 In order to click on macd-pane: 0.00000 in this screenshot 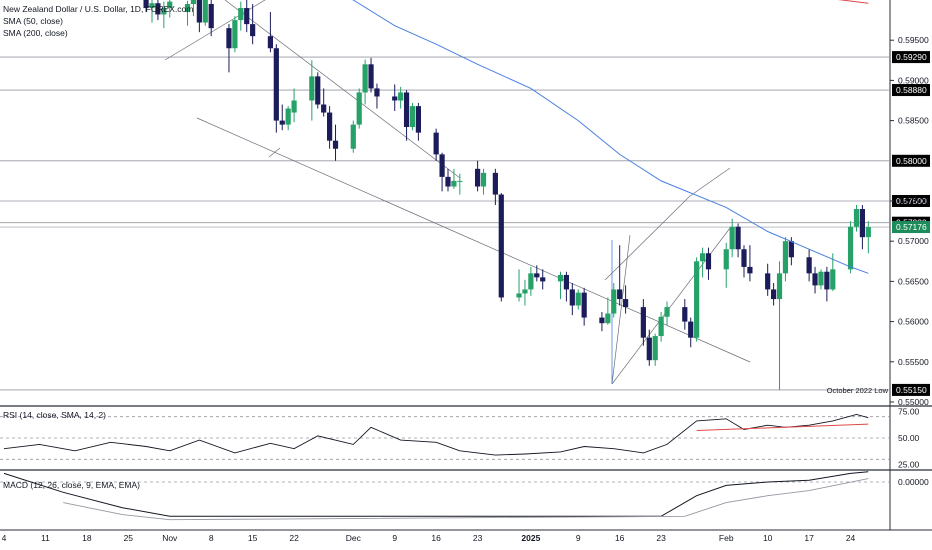, I will do `click(464, 496)`.